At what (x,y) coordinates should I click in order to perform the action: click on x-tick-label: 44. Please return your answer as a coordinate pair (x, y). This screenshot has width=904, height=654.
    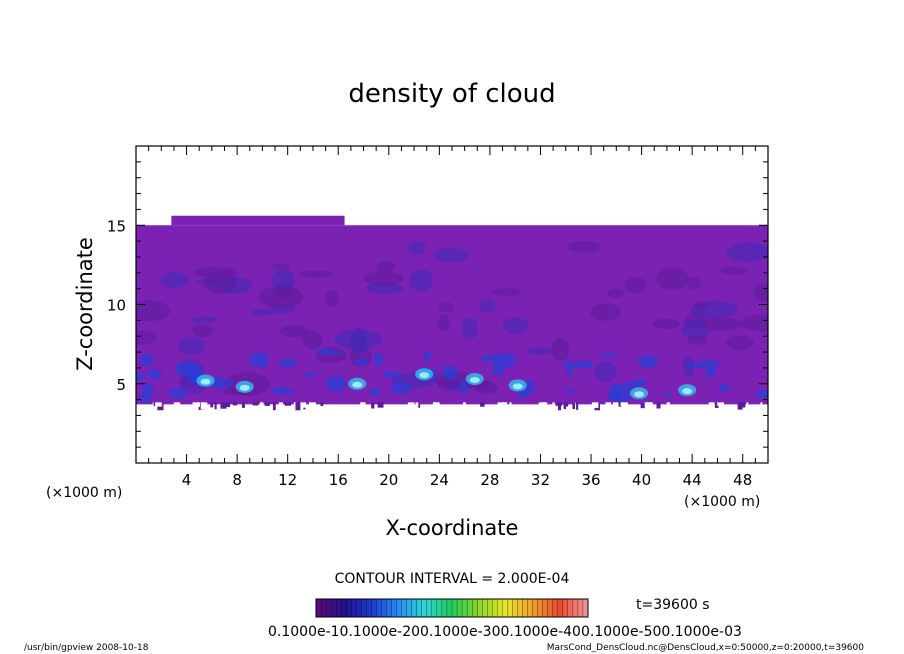
    Looking at the image, I should click on (692, 480).